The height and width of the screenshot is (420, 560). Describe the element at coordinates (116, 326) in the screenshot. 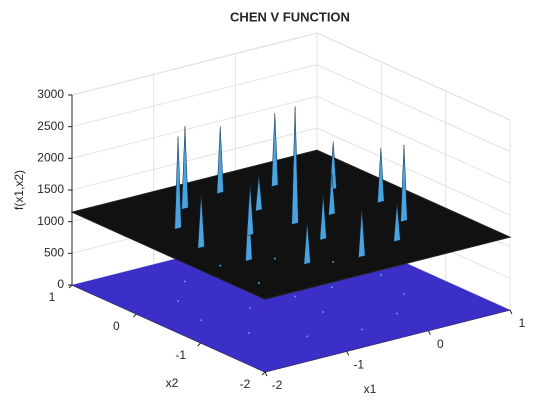

I see `y-tick-label: 0` at that location.